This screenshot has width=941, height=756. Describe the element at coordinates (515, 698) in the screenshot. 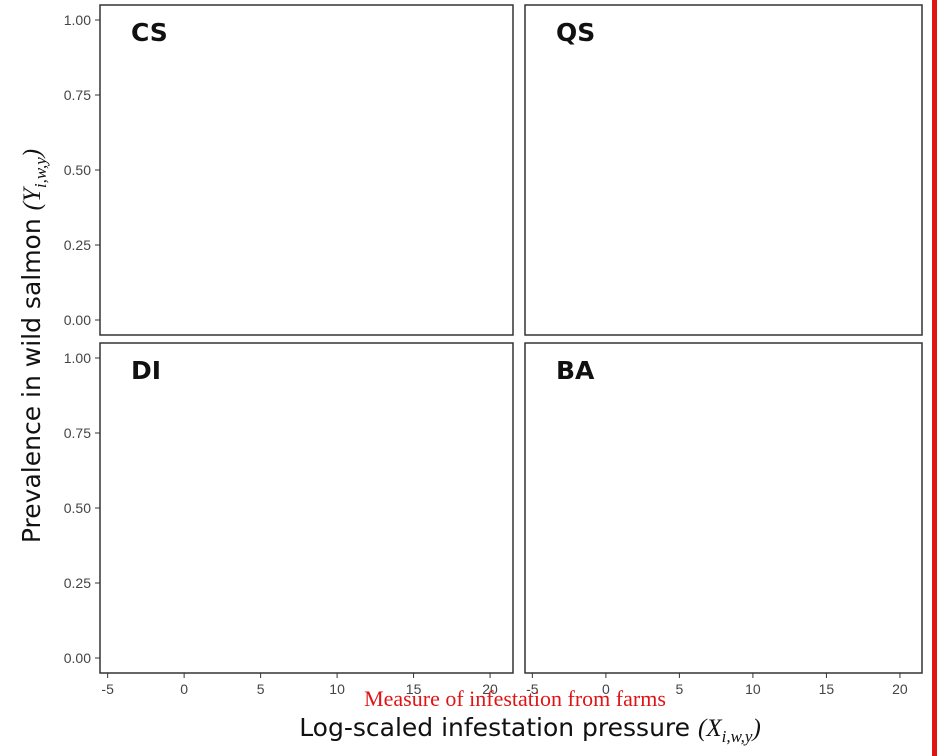

I see `annotation-text: Measure of infestation from farms` at that location.